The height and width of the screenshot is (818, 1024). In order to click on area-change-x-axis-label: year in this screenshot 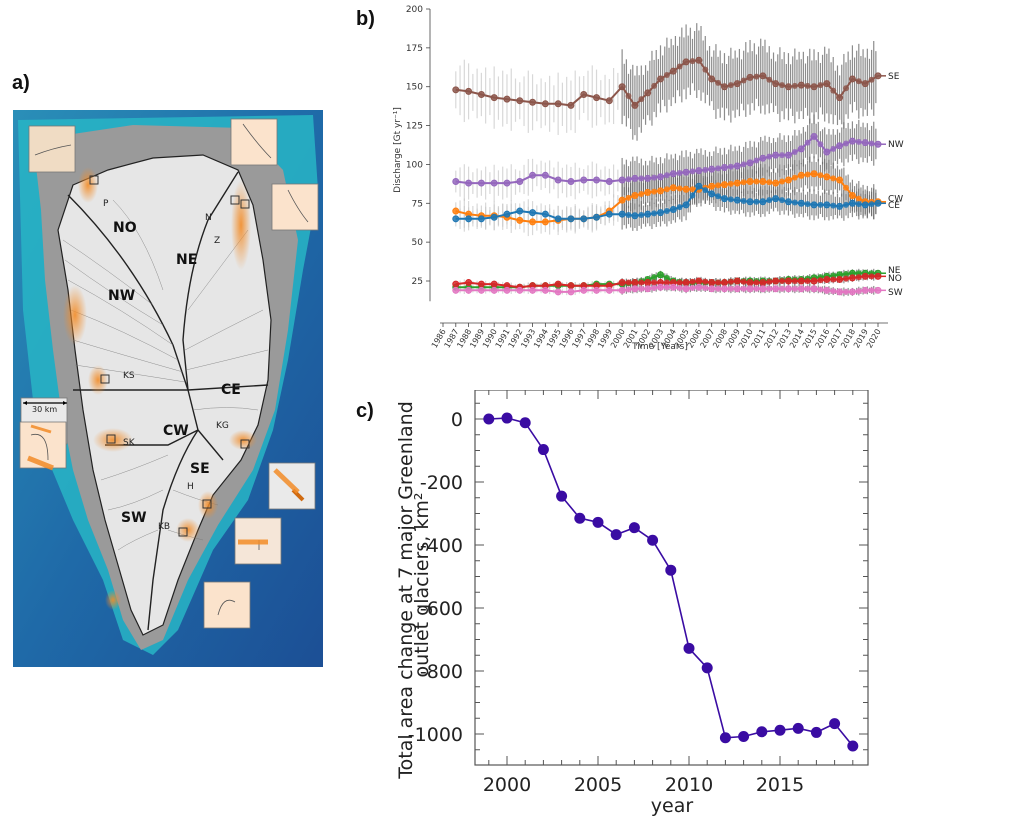, I will do `click(672, 806)`.